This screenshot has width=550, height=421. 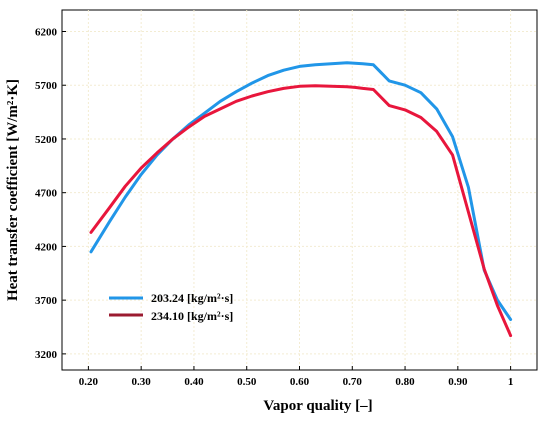 What do you see at coordinates (46, 301) in the screenshot?
I see `y-tick-label: 3700` at bounding box center [46, 301].